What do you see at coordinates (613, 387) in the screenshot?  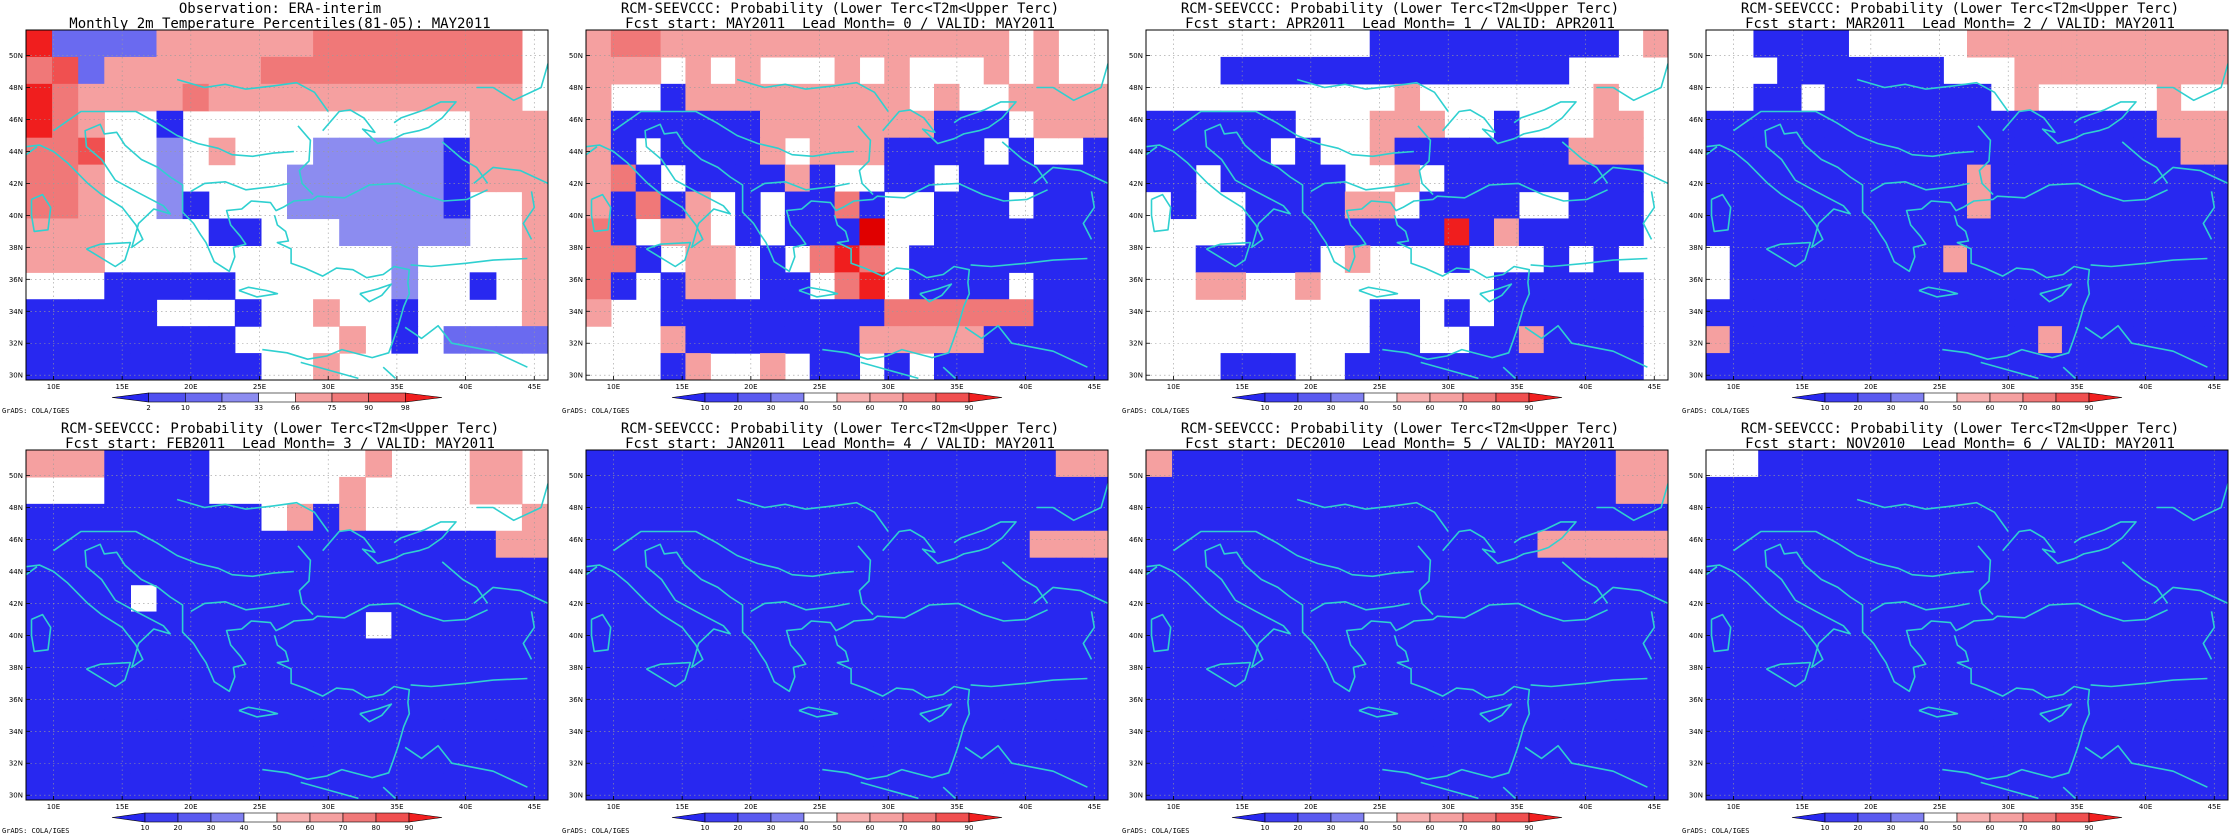 I see `lon-label: 10E` at bounding box center [613, 387].